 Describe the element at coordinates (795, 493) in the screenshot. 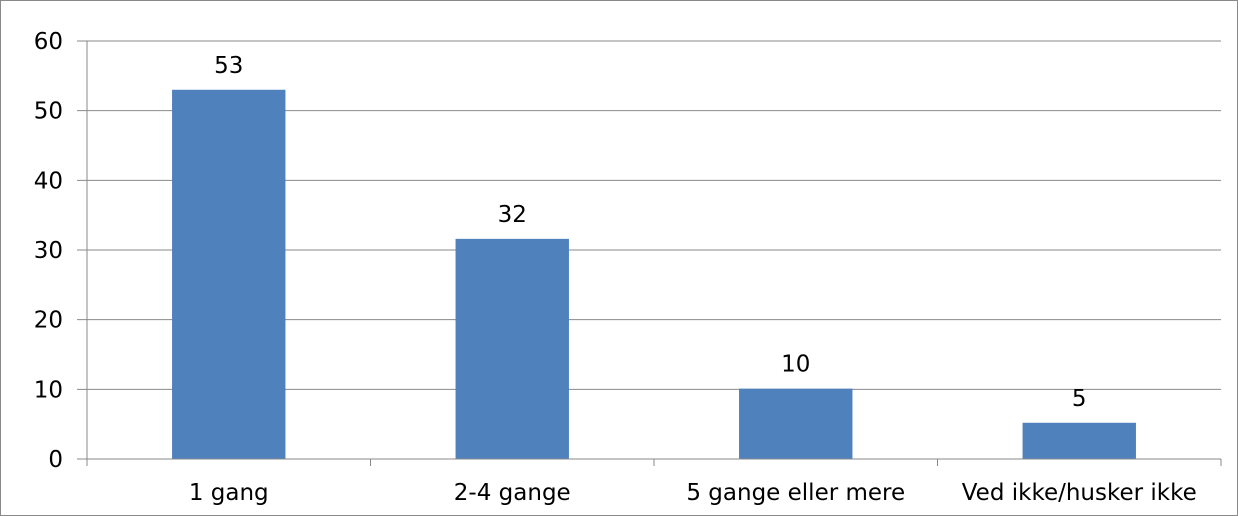

I see `category-label: 5 gange eller mere` at that location.